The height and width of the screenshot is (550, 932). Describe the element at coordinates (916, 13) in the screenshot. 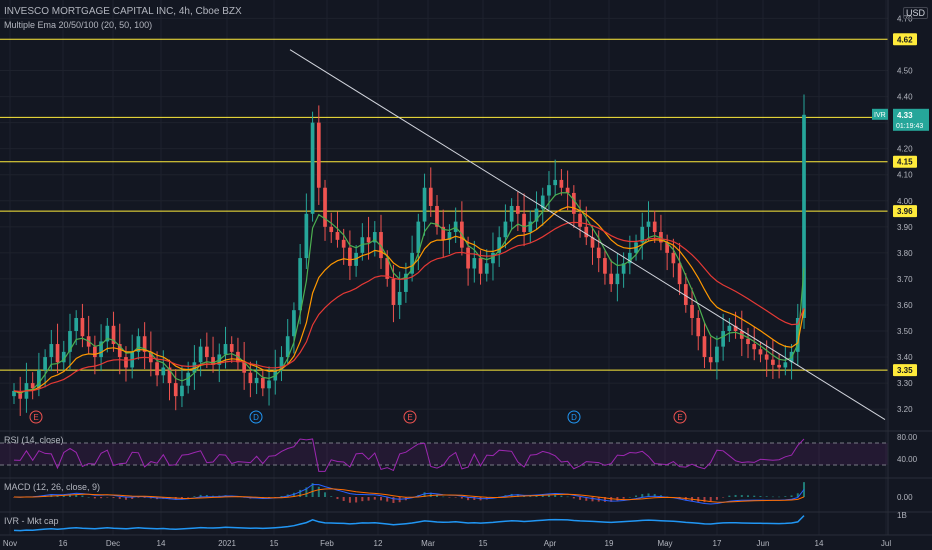

I see `currency-label: USD` at that location.